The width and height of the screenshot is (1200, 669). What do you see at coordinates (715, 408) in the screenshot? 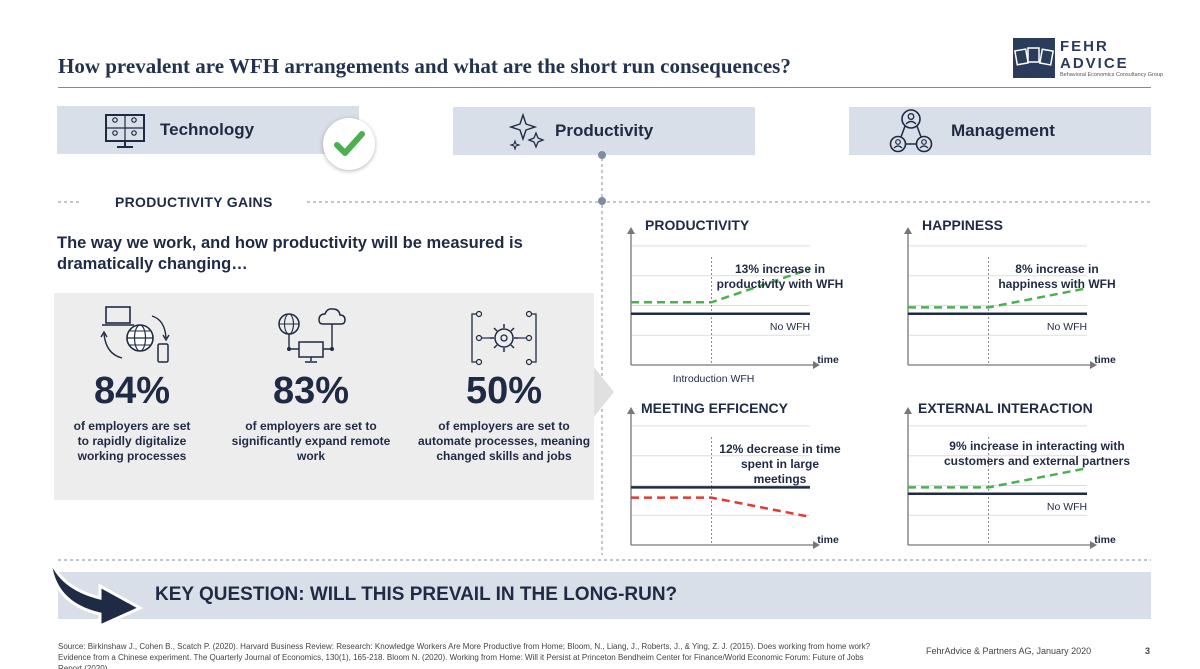
I see `chart-title-meeting-efficiency: MEETING EFFICENCY` at bounding box center [715, 408].